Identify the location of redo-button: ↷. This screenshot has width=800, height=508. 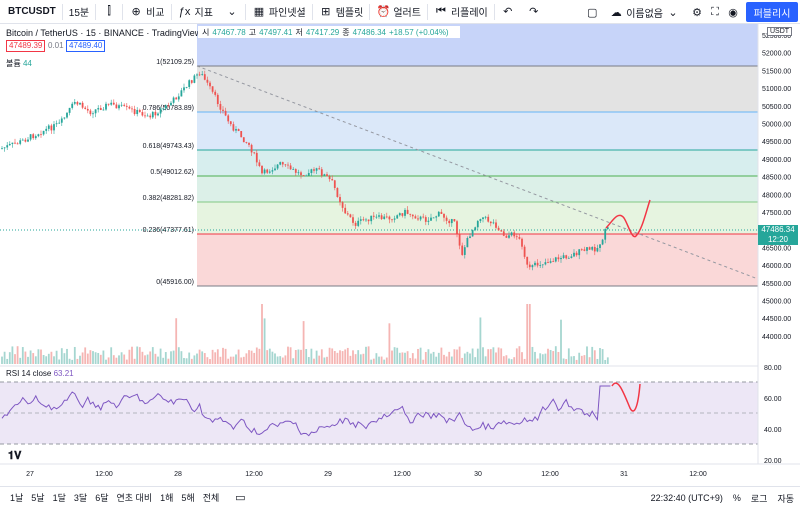
(534, 12).